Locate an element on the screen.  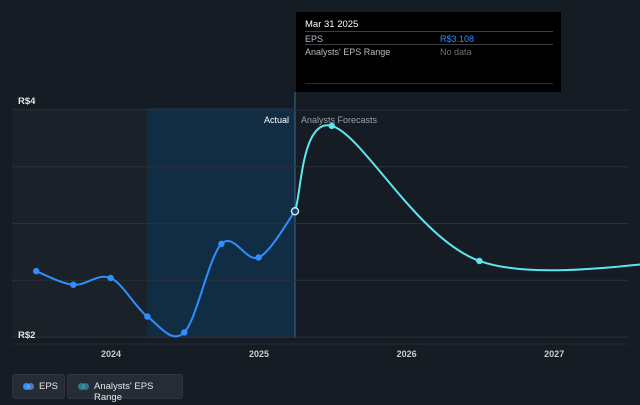
tooltip-date: Mar 31 2025 is located at coordinates (332, 24).